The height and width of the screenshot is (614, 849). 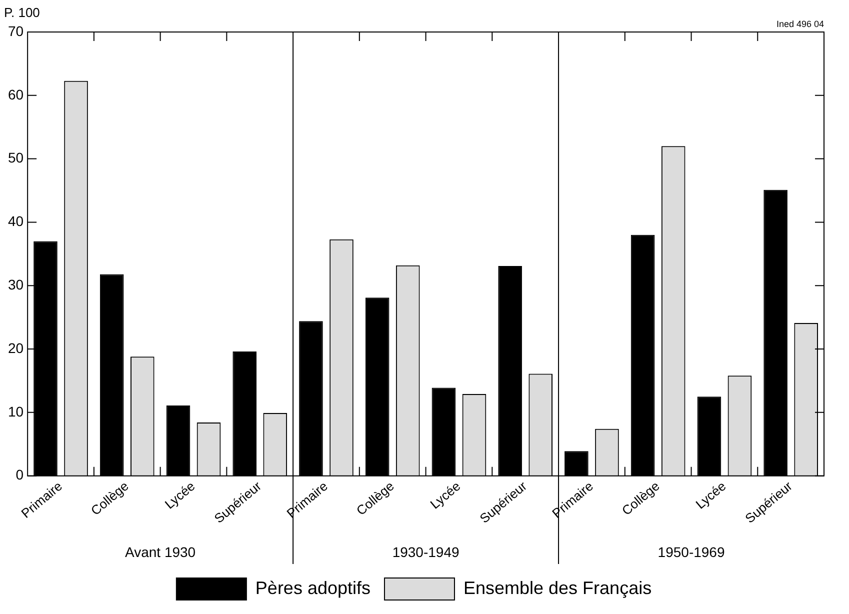 What do you see at coordinates (16, 411) in the screenshot?
I see `y-tick-label: 10` at bounding box center [16, 411].